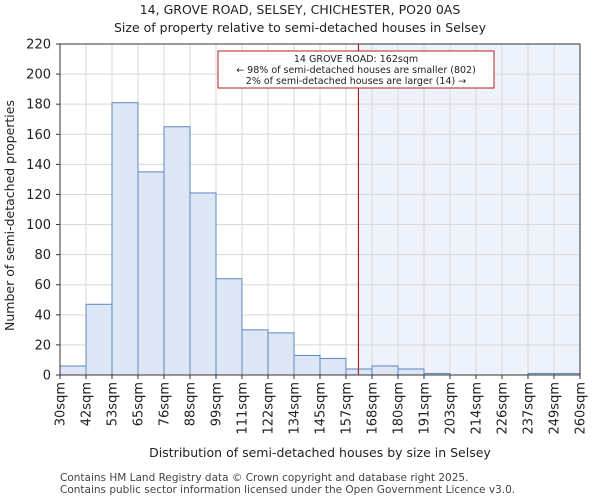 Image resolution: width=600 pixels, height=500 pixels. What do you see at coordinates (38, 135) in the screenshot?
I see `y-tick-label: 160` at bounding box center [38, 135].